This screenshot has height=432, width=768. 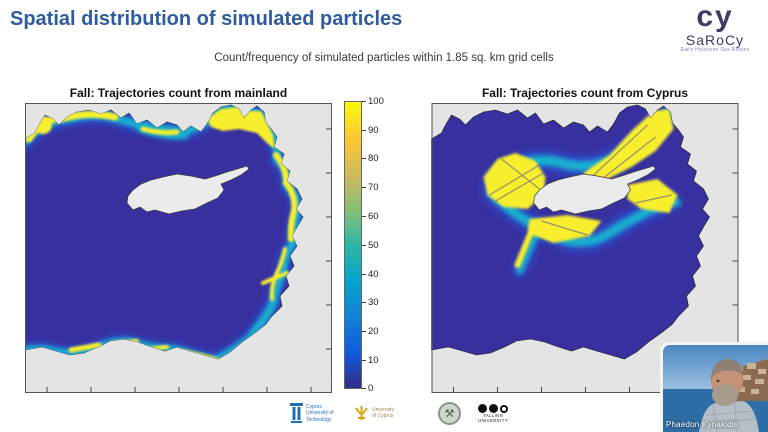 I want to click on webcam-scene, so click(x=715, y=388).